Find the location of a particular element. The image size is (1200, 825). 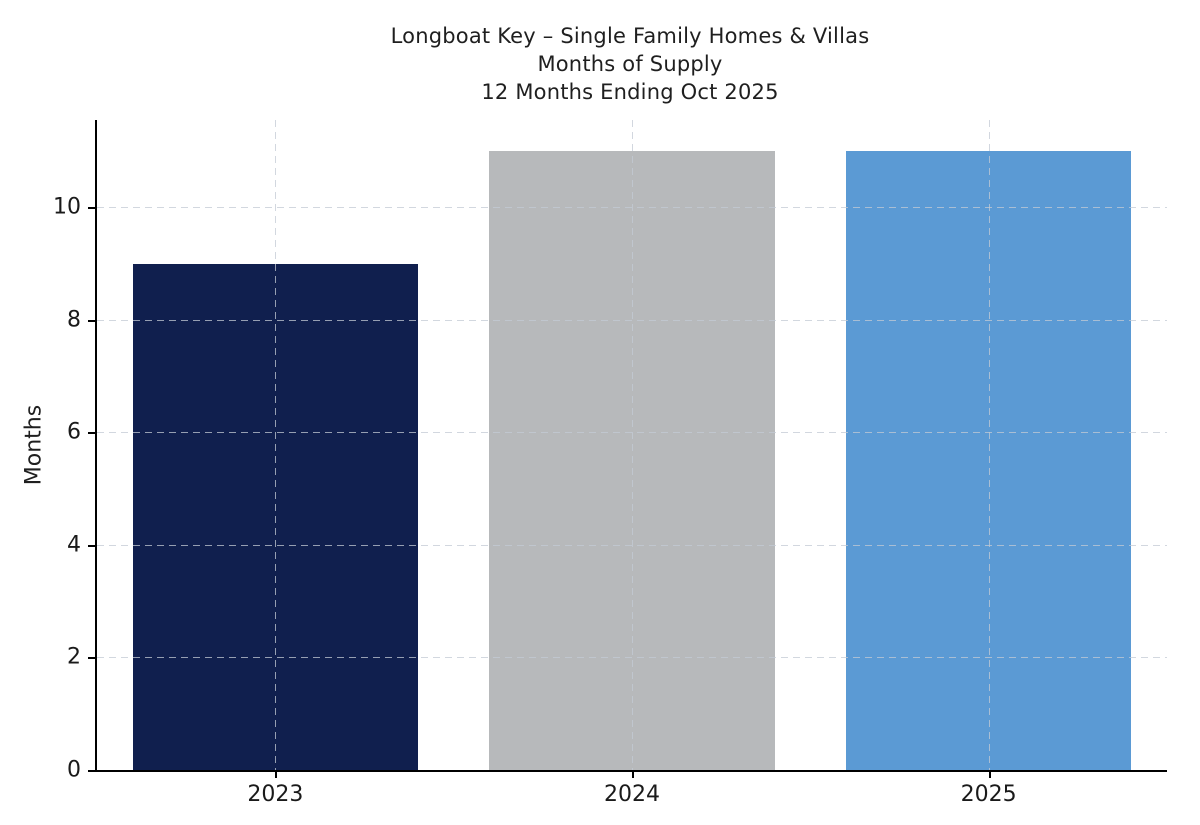

bar-2023 is located at coordinates (275, 516).